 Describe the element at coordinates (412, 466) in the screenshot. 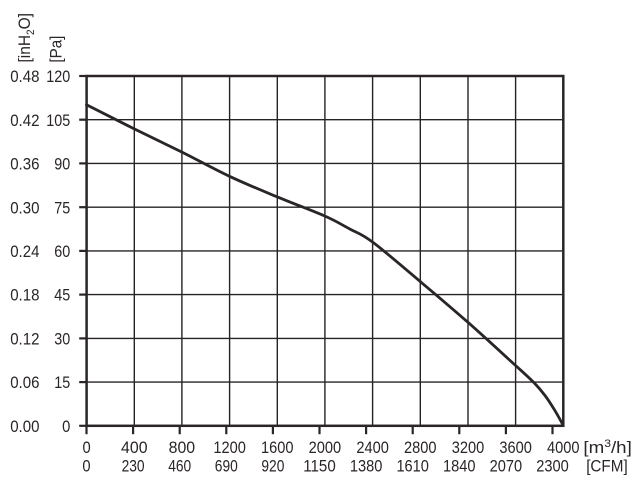

I see `svg-text: 1610` at that location.